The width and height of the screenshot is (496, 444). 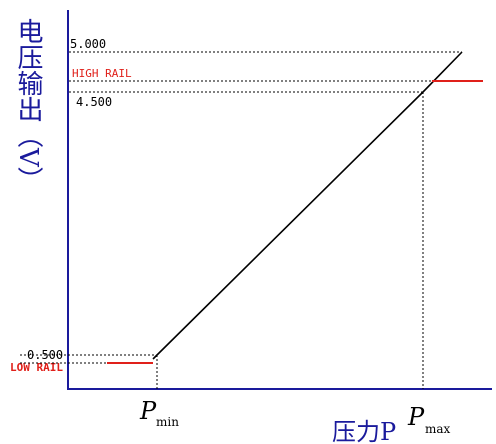 I want to click on x-tick-pmin: P min, so click(x=159, y=413).